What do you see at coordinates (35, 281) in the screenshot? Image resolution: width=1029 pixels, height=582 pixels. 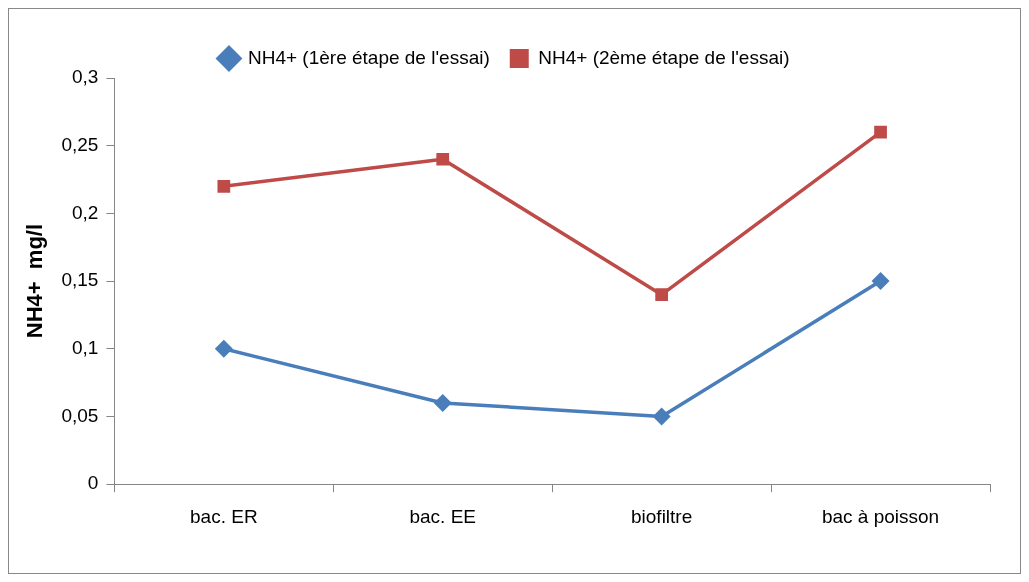 I see `y-axis-title: NH4+ mg/l` at bounding box center [35, 281].